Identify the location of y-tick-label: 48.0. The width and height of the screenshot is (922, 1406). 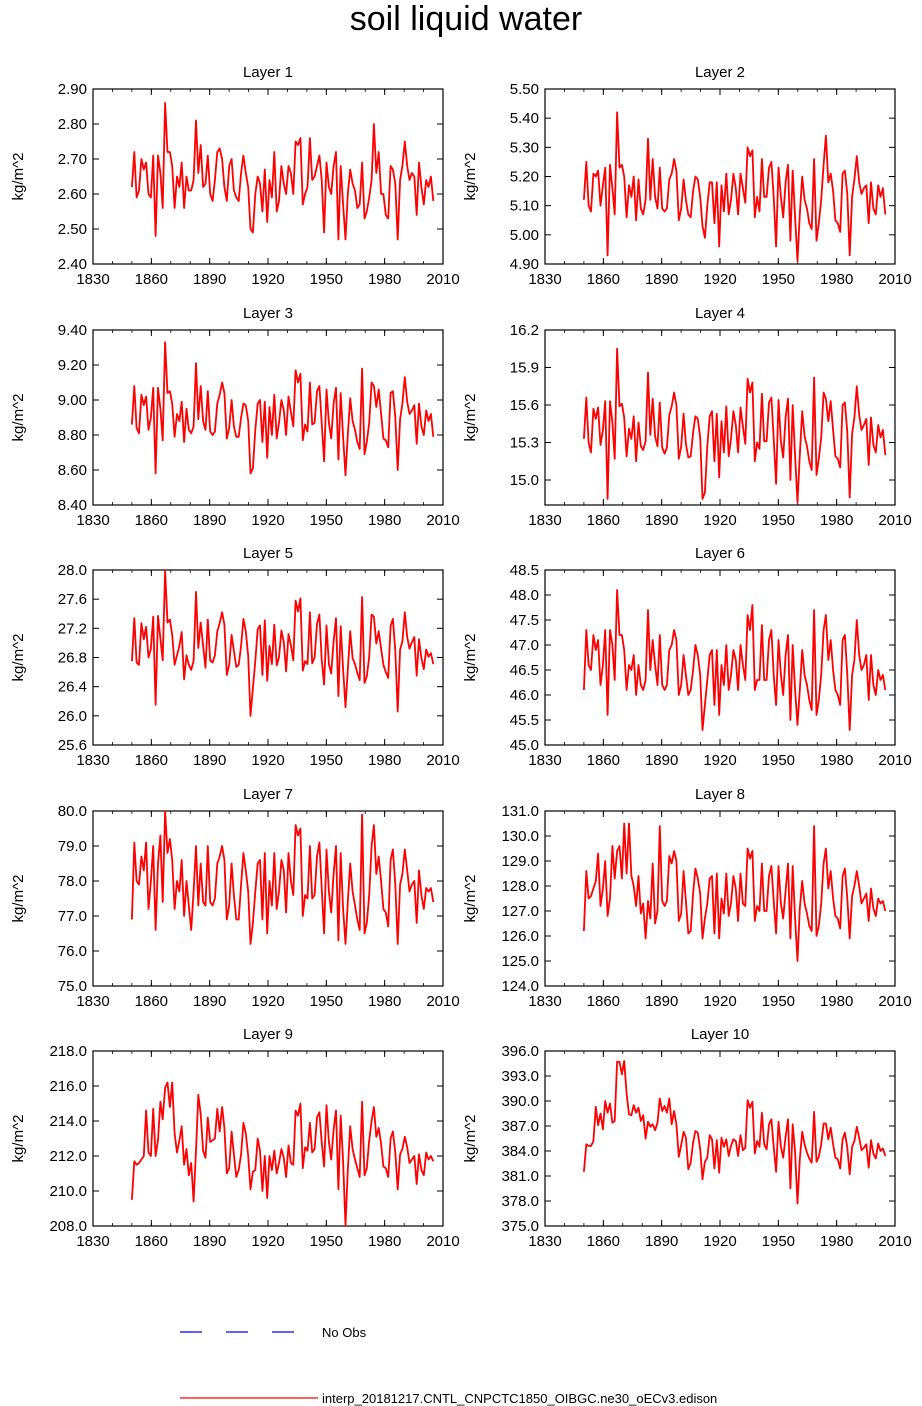
(524, 595).